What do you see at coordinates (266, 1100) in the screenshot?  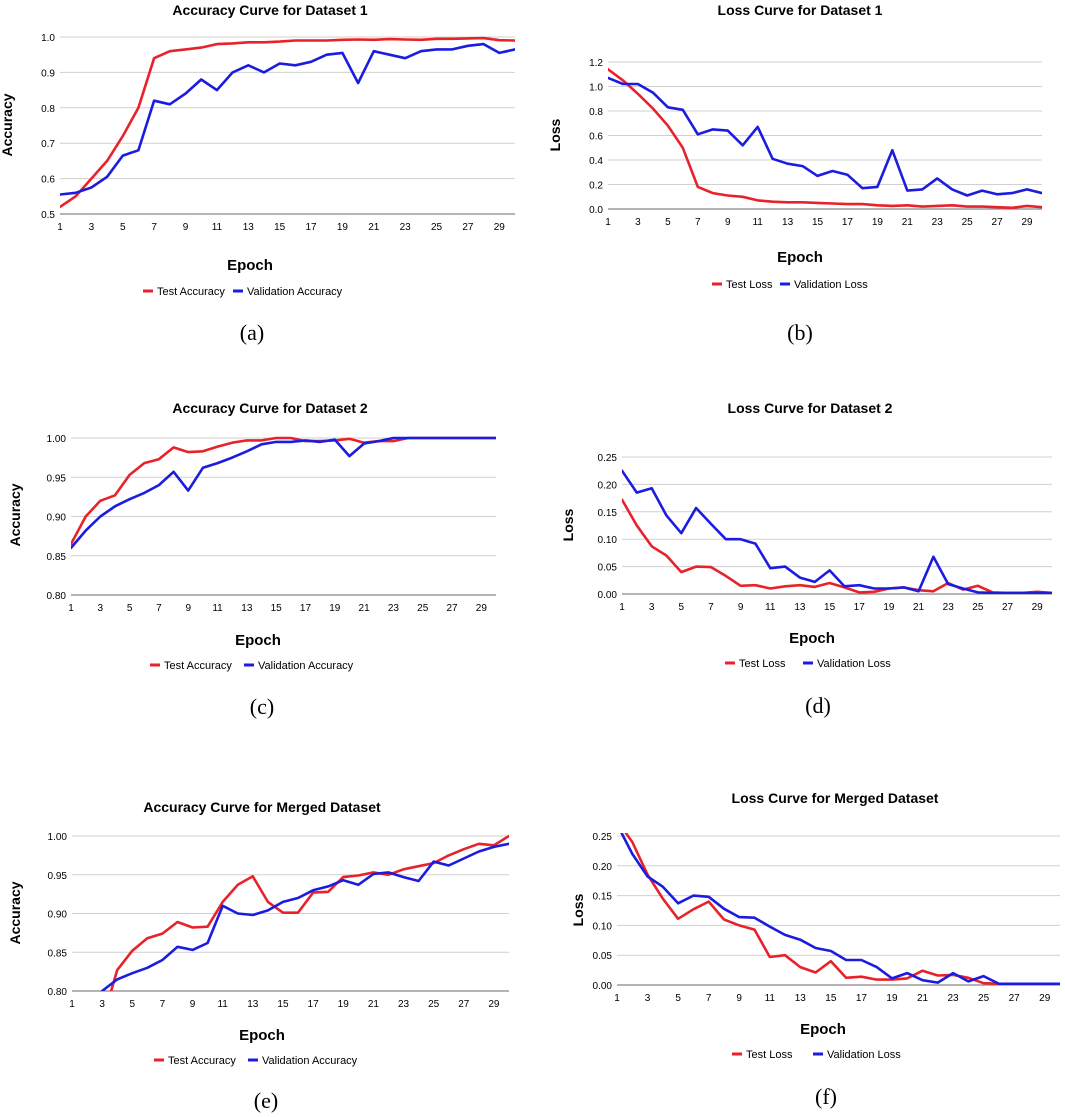 I see `panel-caption: (e)` at bounding box center [266, 1100].